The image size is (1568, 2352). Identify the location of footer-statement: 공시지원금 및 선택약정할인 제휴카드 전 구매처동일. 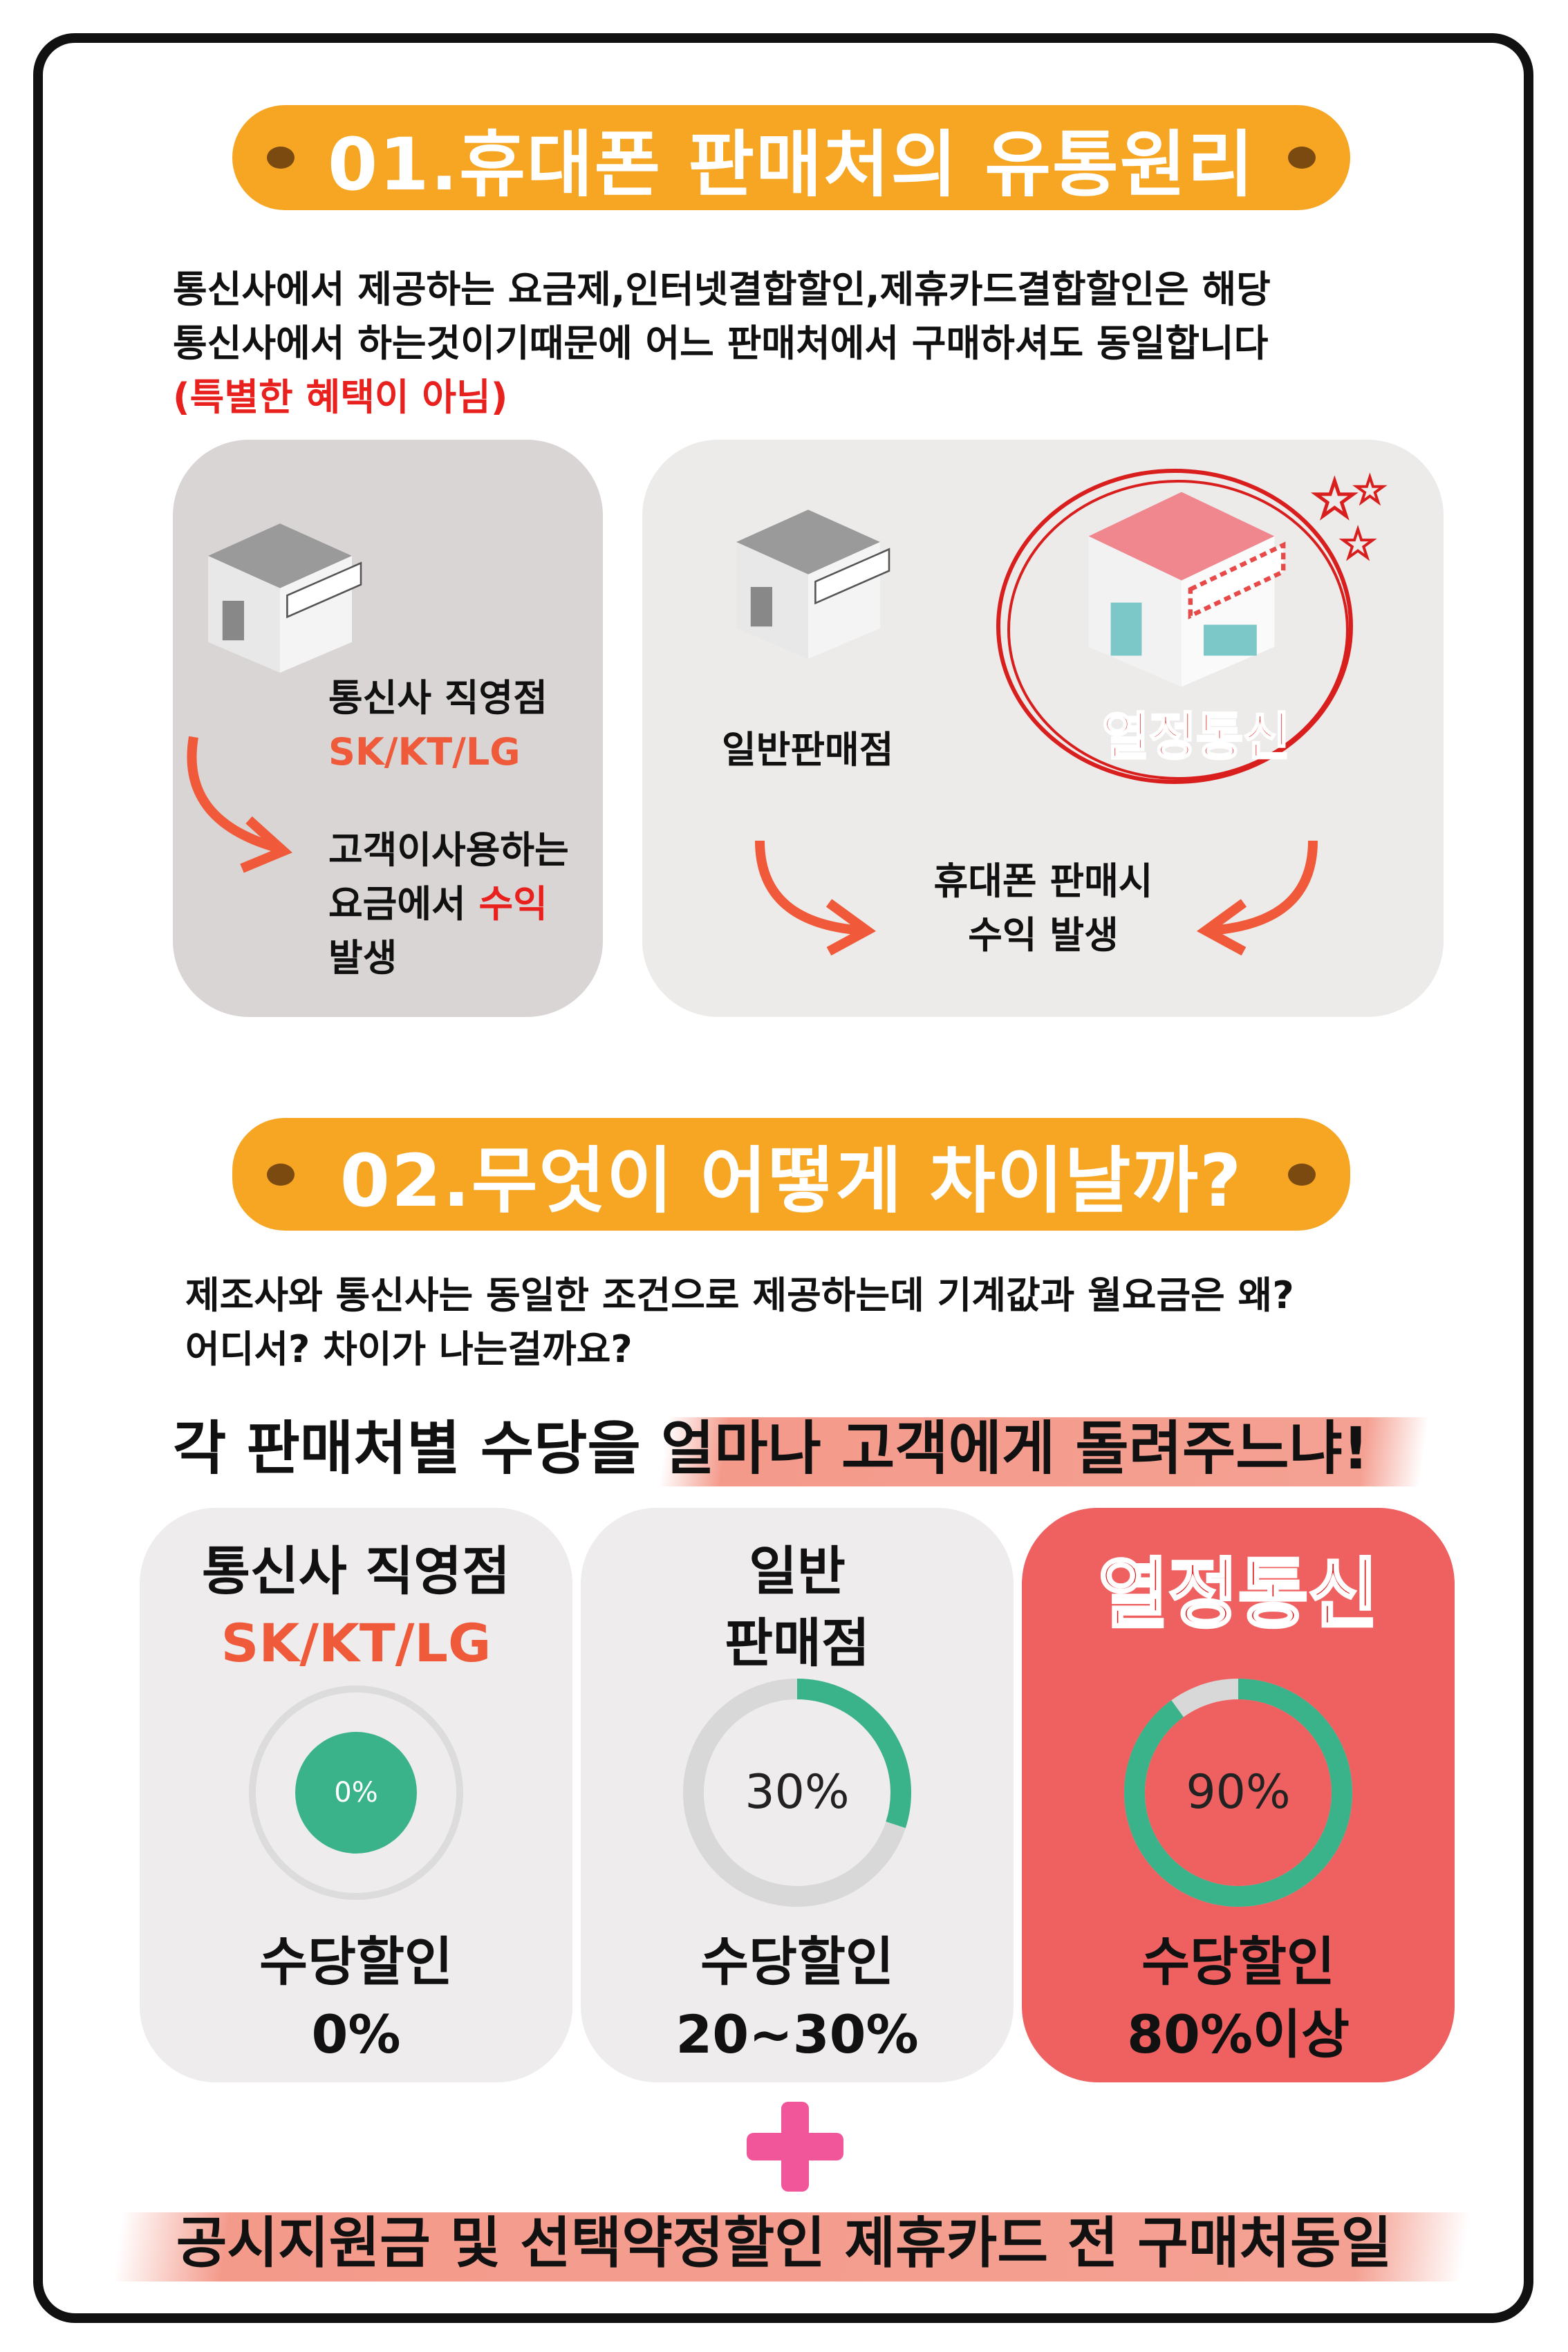
(784, 2243).